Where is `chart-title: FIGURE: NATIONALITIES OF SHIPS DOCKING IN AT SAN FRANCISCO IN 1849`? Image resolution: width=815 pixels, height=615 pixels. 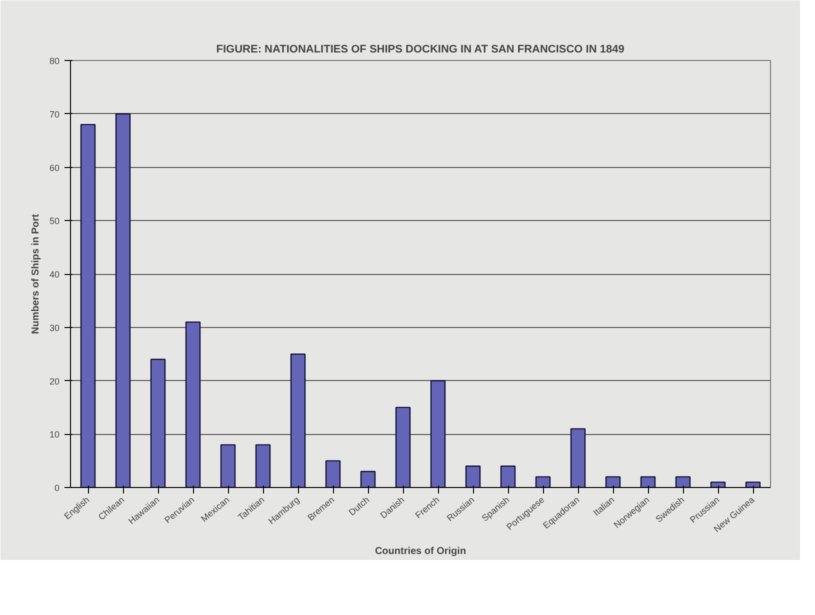
chart-title: FIGURE: NATIONALITIES OF SHIPS DOCKING IN AT SAN FRANCISCO IN 1849 is located at coordinates (420, 50).